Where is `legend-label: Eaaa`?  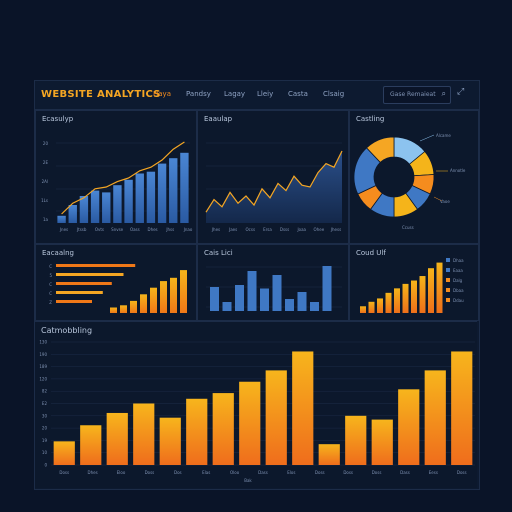
legend-label: Eaaa is located at coordinates (458, 270).